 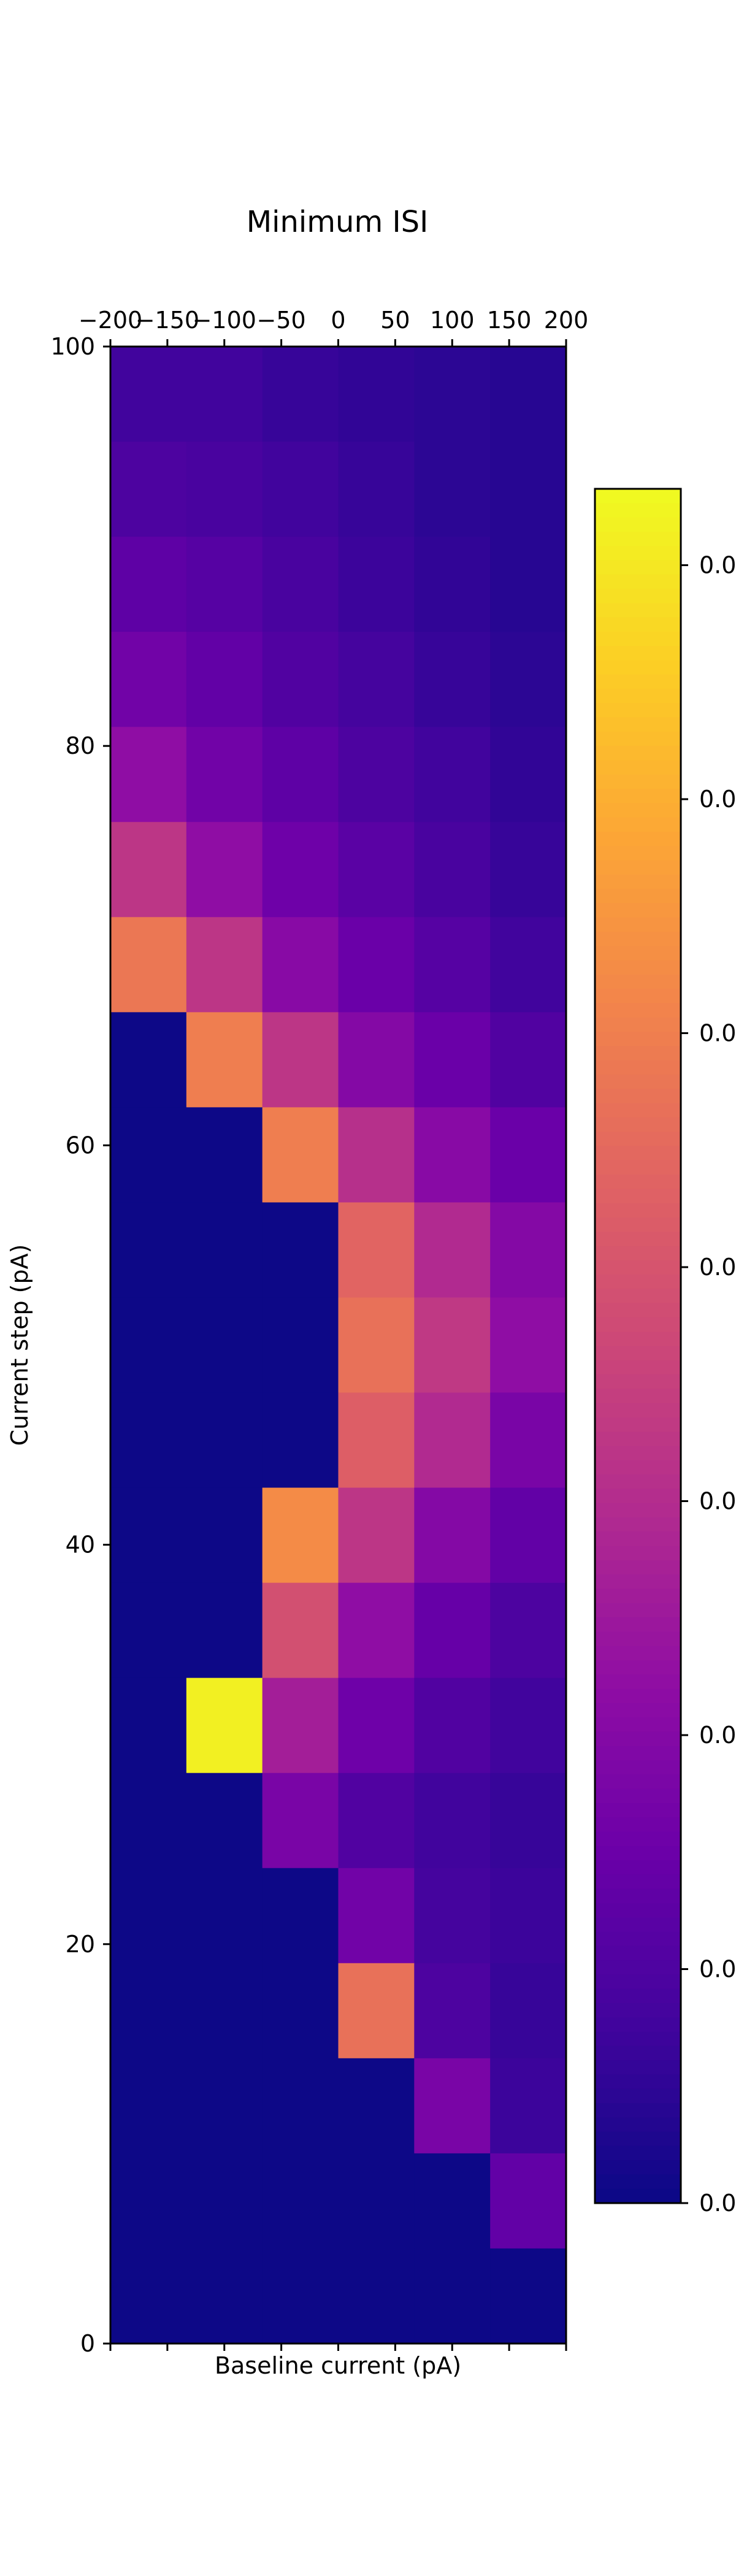 I want to click on y-tick-label: 40, so click(x=80, y=1544).